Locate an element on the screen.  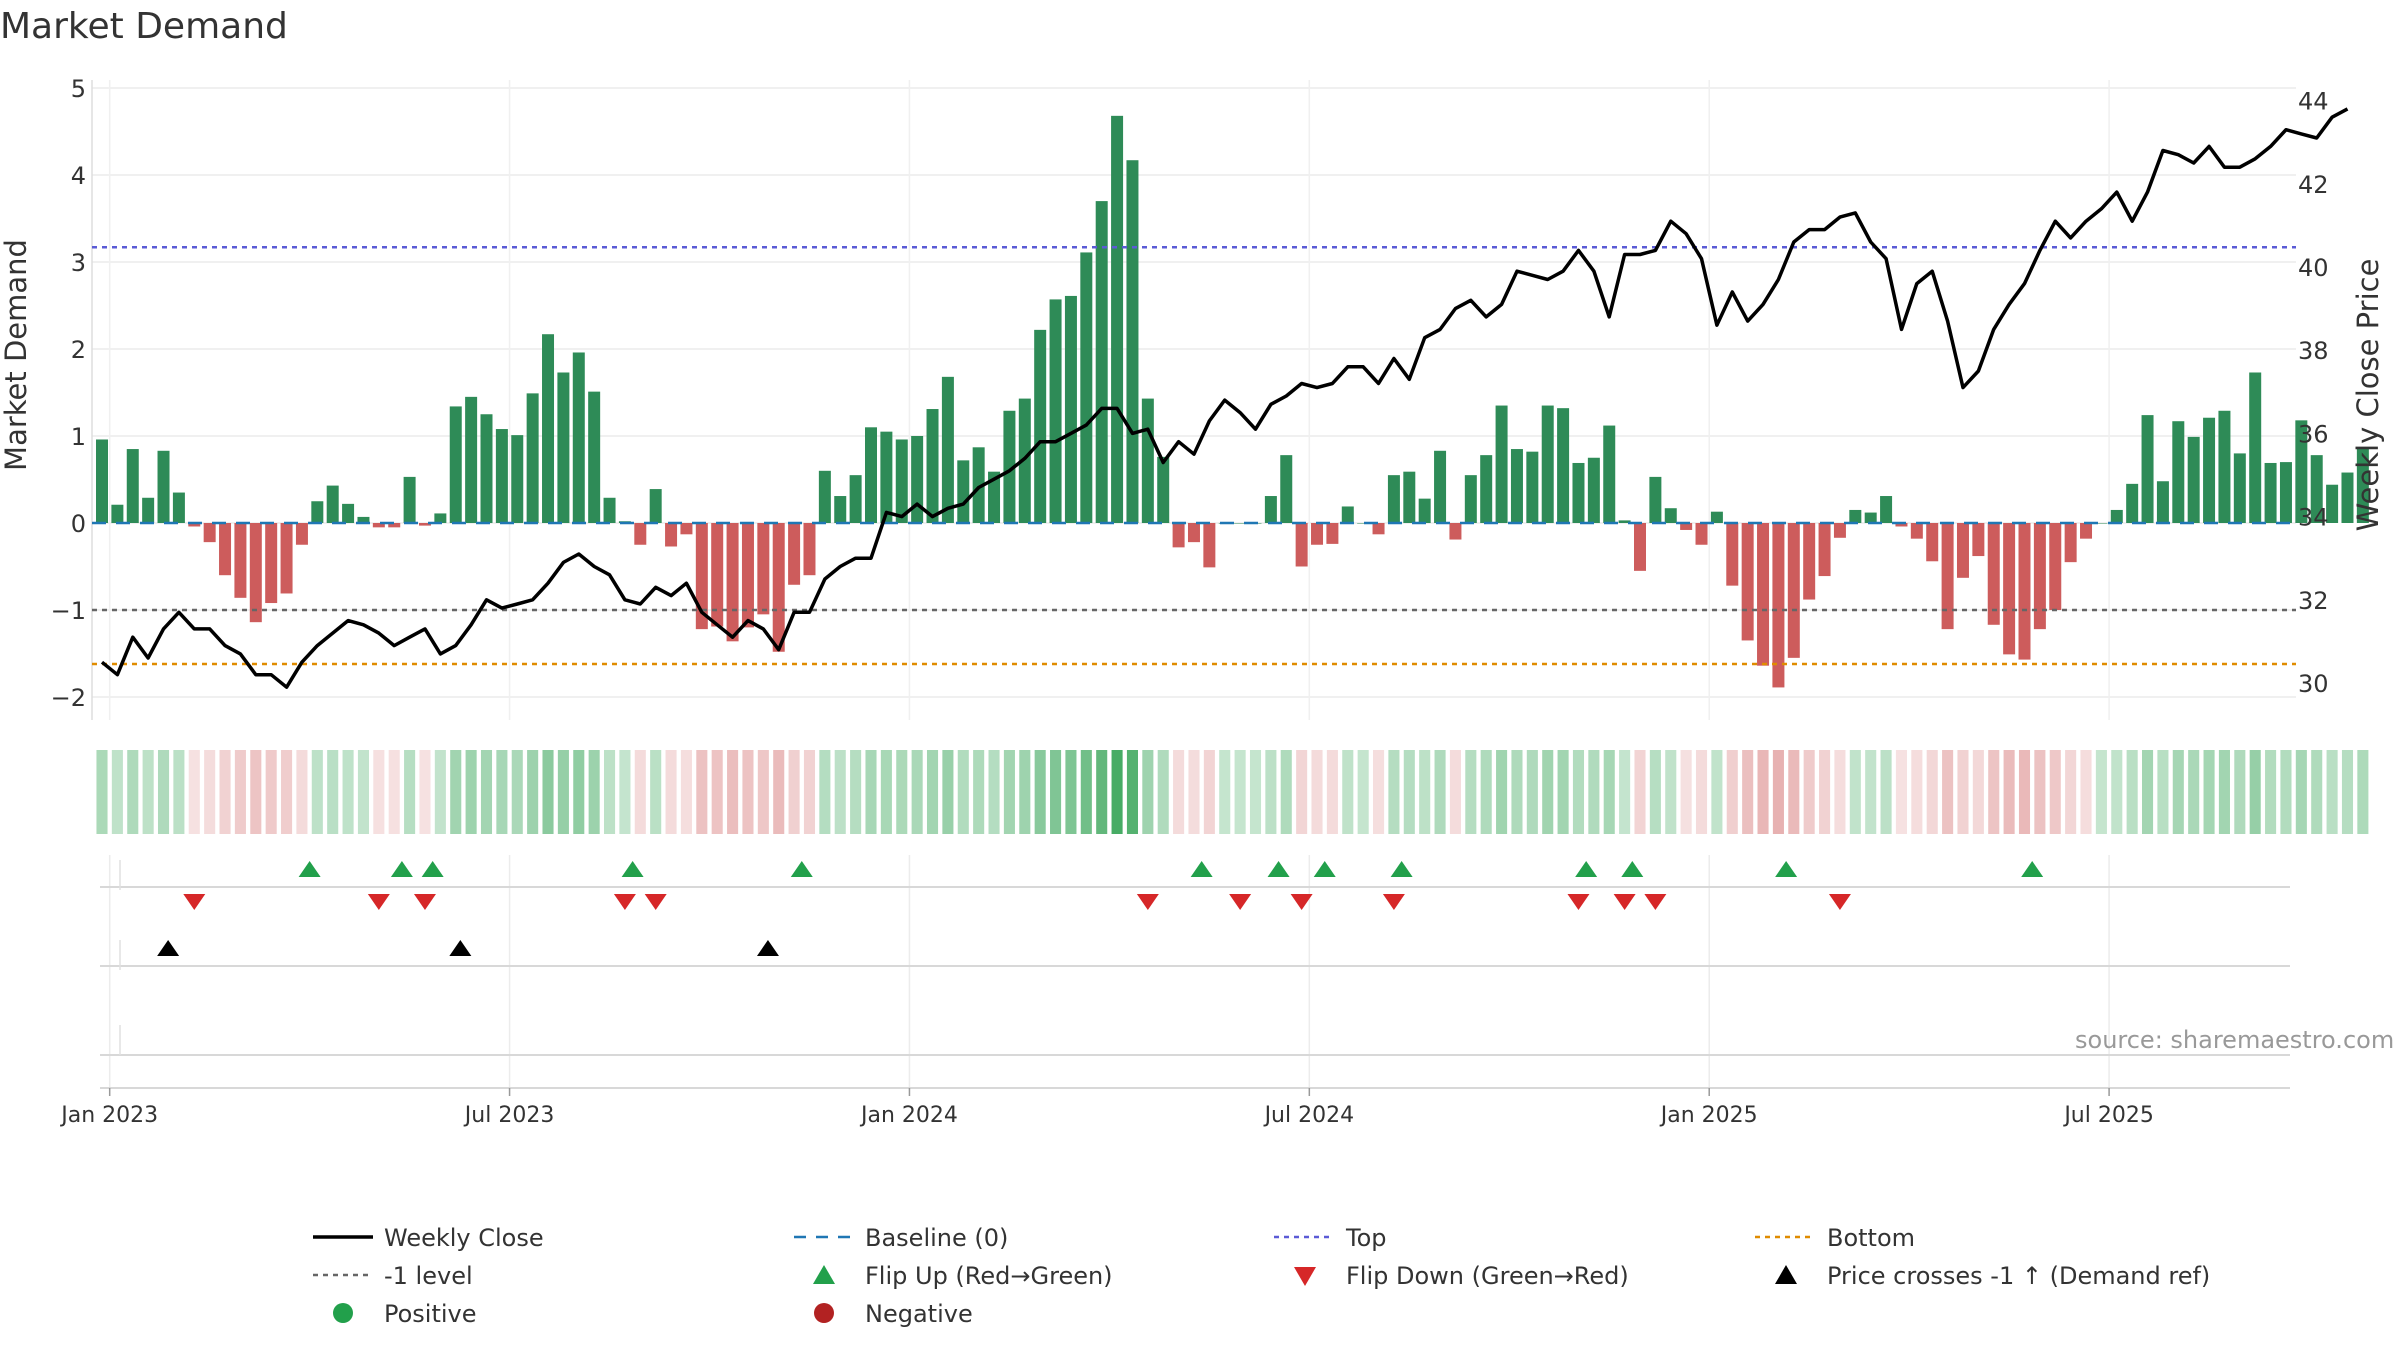
y2-tick-label: 34 is located at coordinates (2313, 518).